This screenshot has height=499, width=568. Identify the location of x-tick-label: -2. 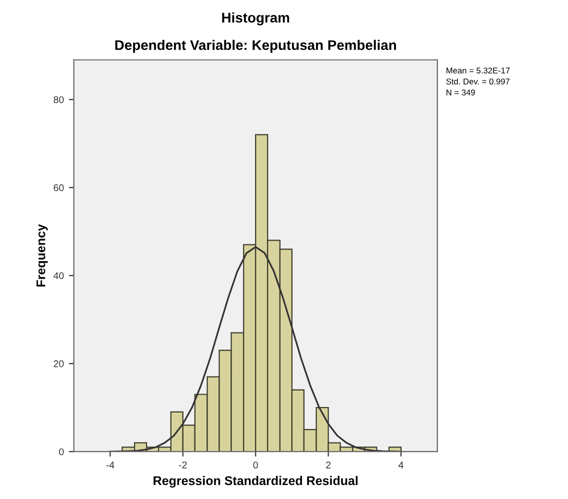
(183, 465).